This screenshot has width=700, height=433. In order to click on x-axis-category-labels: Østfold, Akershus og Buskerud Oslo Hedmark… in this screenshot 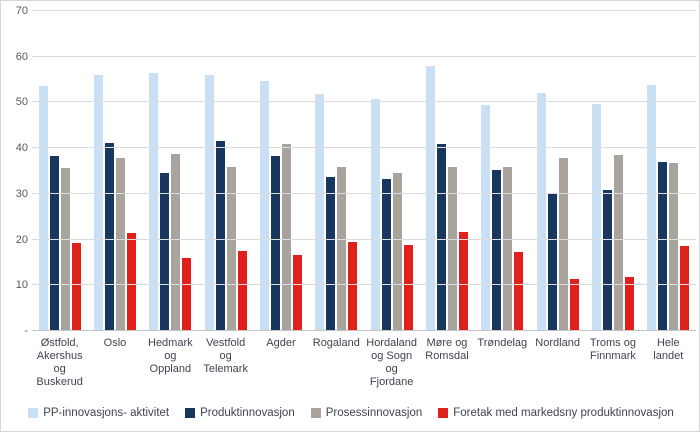, I will do `click(364, 363)`.